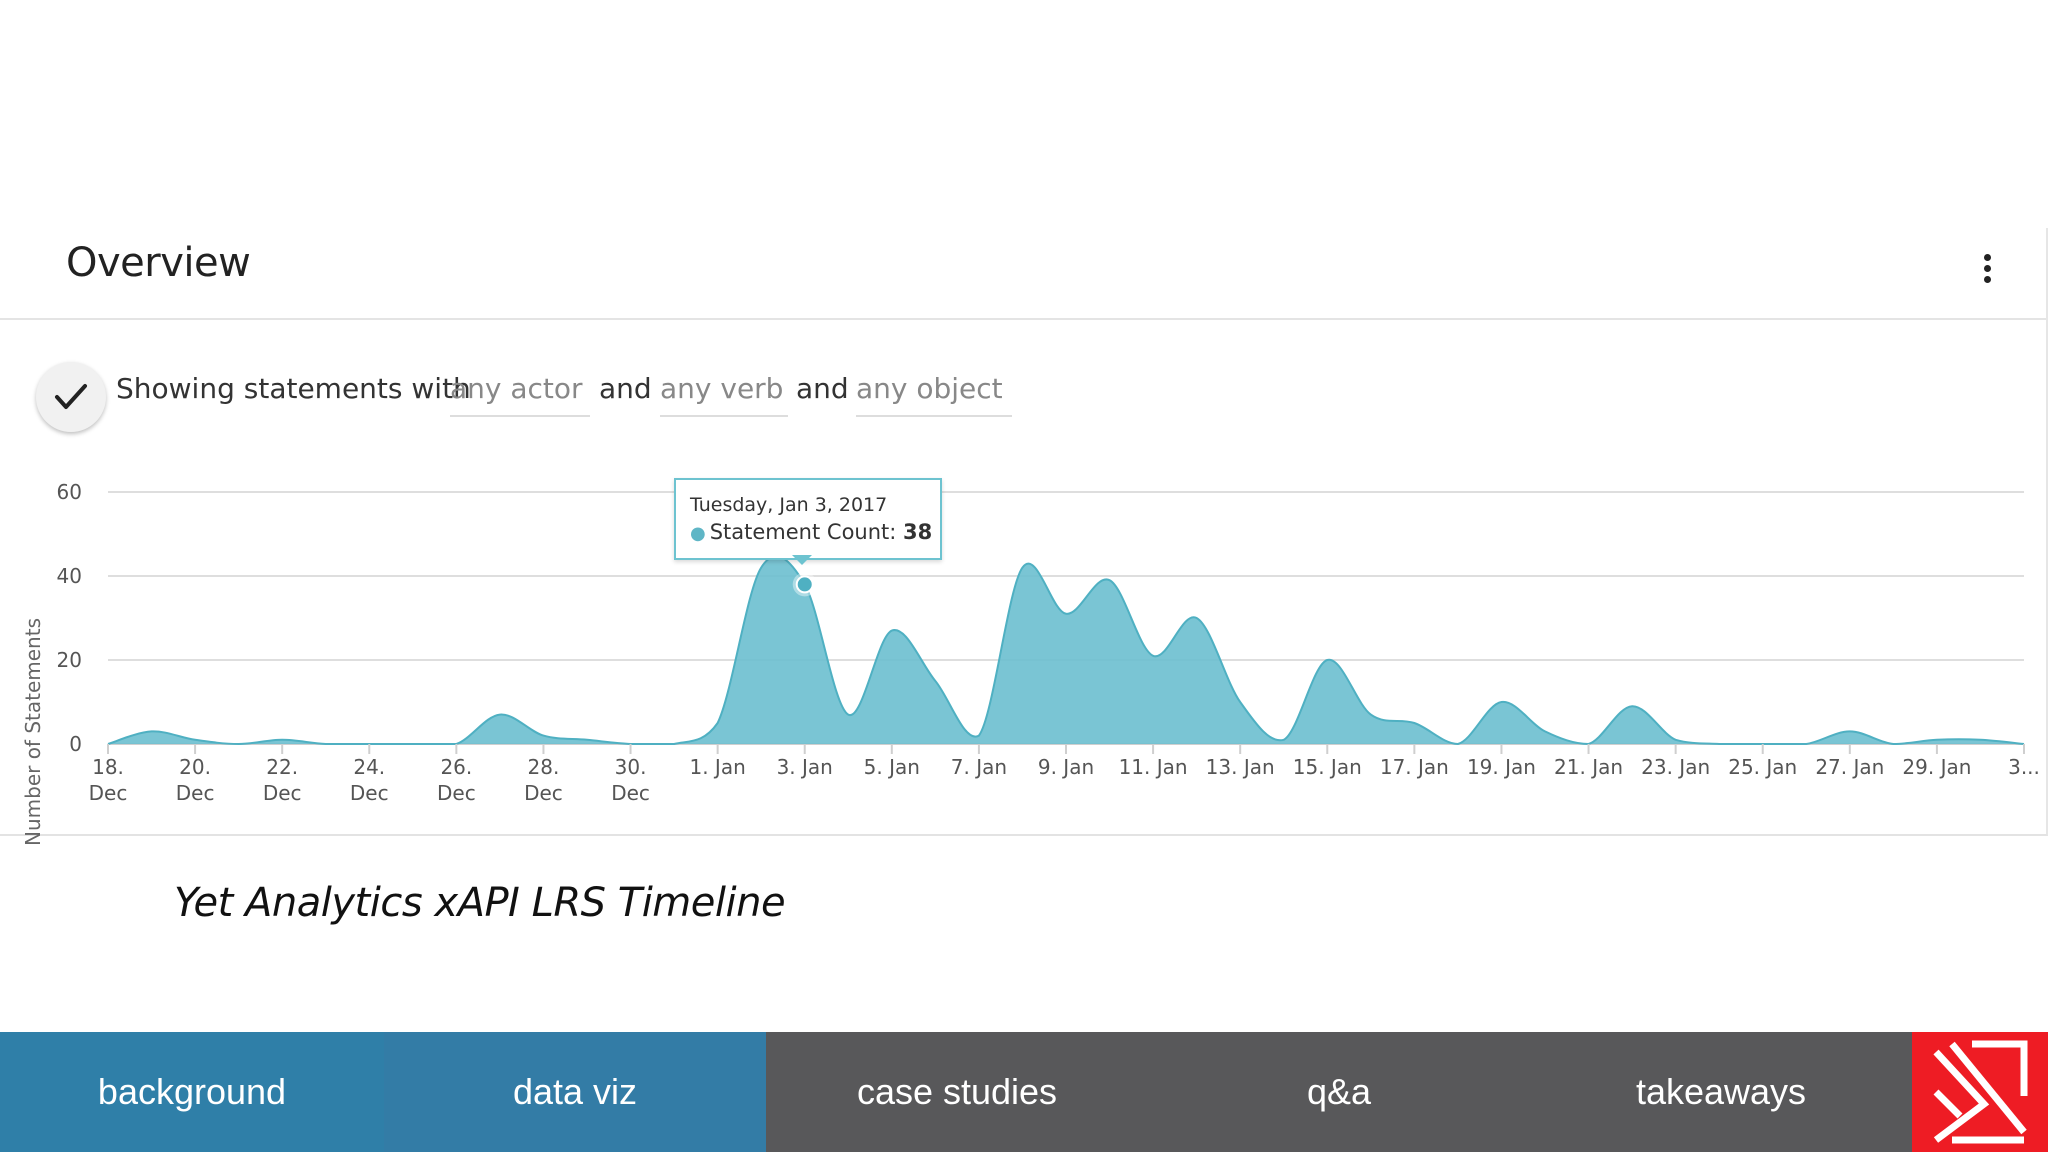 The width and height of the screenshot is (2048, 1157). I want to click on x-tick-label: 24., so click(369, 767).